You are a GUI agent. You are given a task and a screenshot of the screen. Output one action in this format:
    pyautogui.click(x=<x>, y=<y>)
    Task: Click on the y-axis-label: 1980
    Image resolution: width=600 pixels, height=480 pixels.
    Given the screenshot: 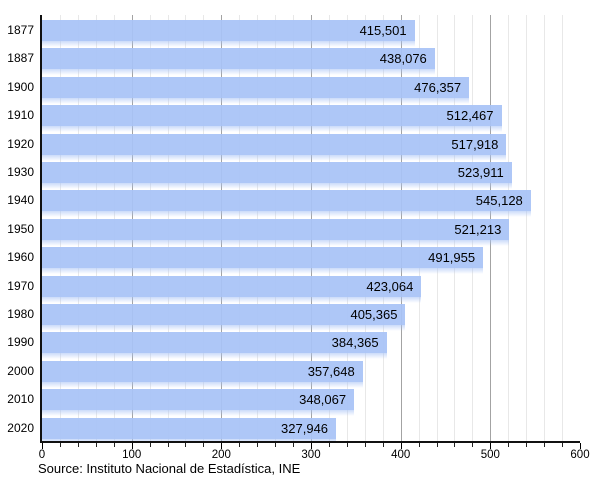 What is the action you would take?
    pyautogui.click(x=20, y=314)
    